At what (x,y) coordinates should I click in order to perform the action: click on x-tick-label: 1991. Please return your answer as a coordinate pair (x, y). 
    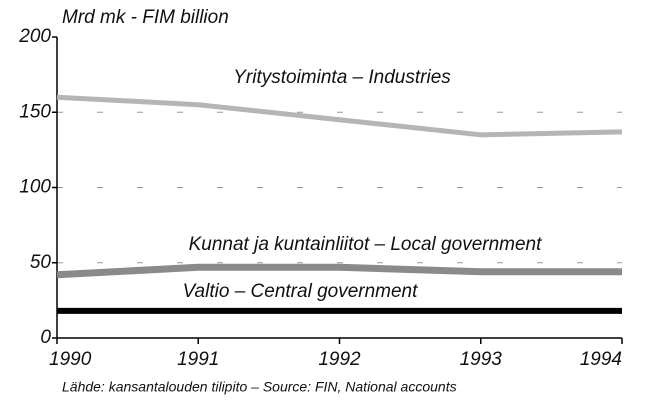
    Looking at the image, I should click on (198, 359).